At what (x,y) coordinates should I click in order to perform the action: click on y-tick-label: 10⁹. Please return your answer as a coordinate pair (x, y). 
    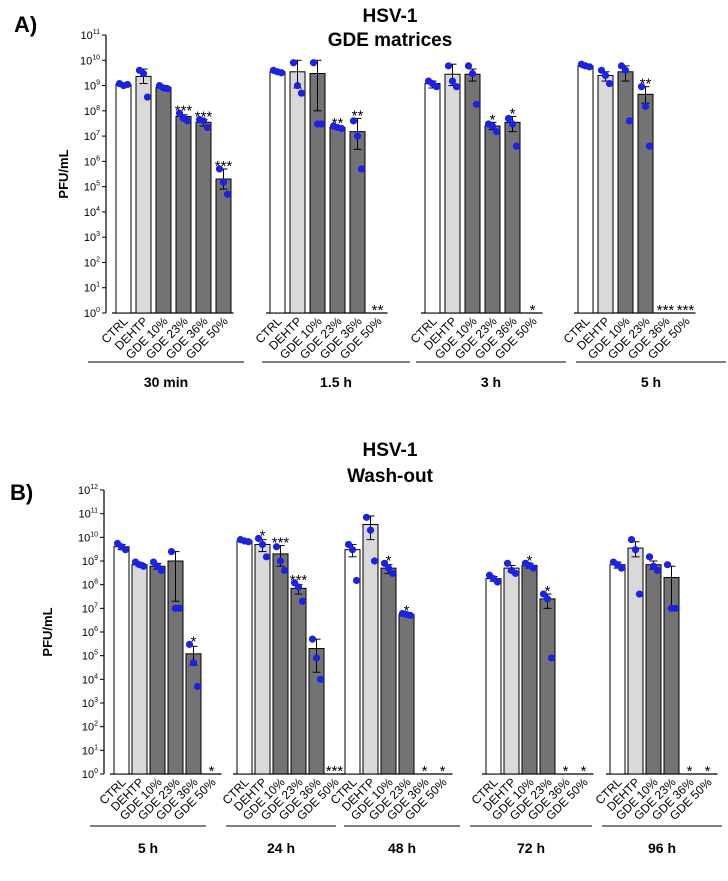
    Looking at the image, I should click on (90, 561).